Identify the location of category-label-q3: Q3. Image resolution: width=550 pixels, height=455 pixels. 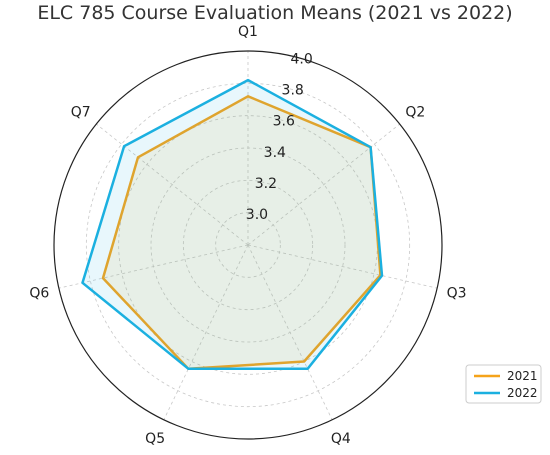
(457, 294).